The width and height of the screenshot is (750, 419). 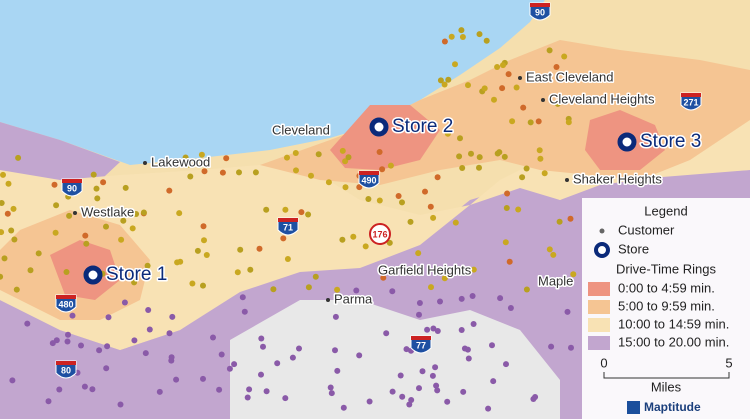 I want to click on place-label: Cleveland Heights, so click(x=602, y=98).